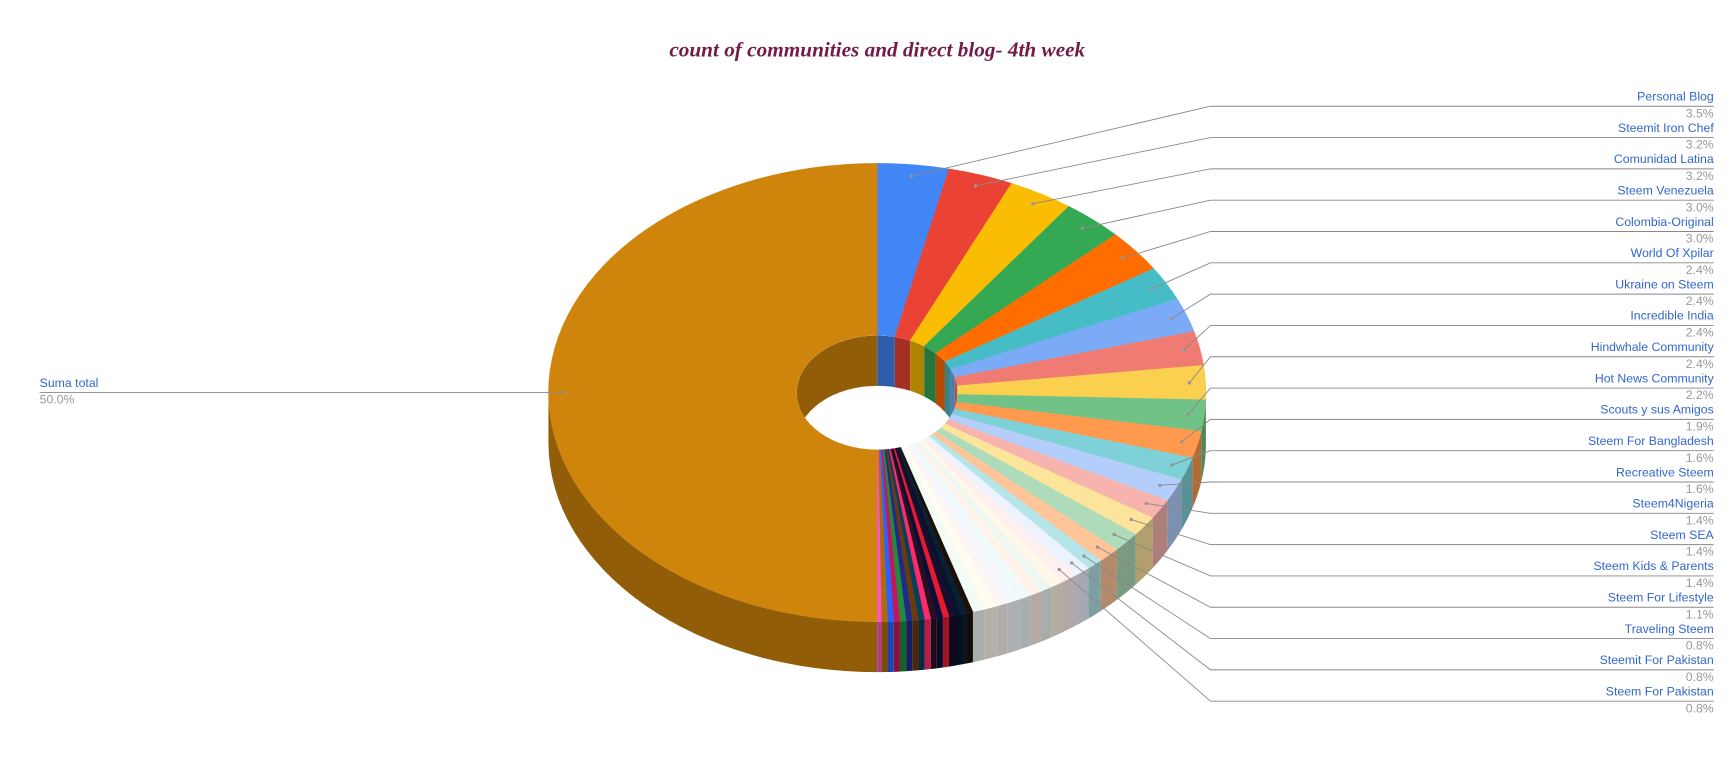 The image size is (1731, 775). What do you see at coordinates (57, 400) in the screenshot?
I see `slice-value-label: 50.0%` at bounding box center [57, 400].